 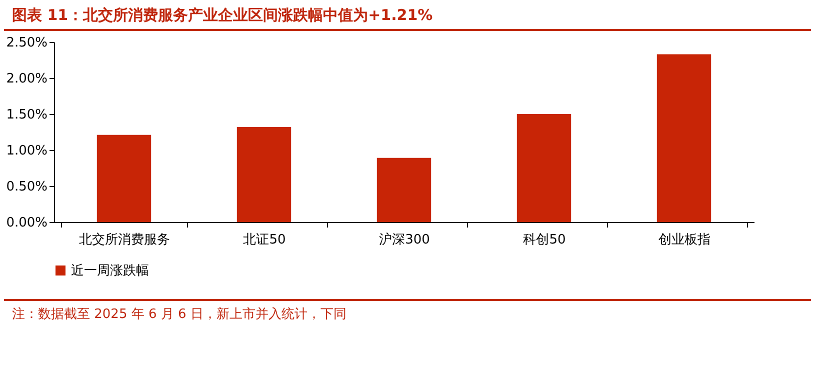 What do you see at coordinates (124, 240) in the screenshot?
I see `x-tick-label: 北交所消费服务` at bounding box center [124, 240].